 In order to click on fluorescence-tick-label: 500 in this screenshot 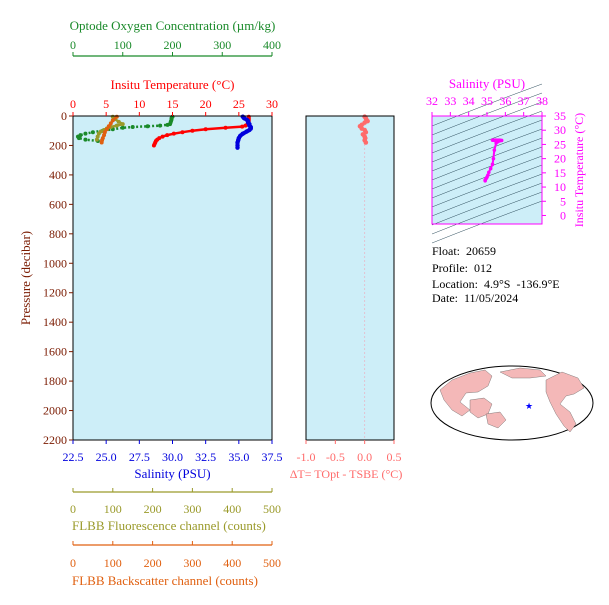, I will do `click(272, 509)`.